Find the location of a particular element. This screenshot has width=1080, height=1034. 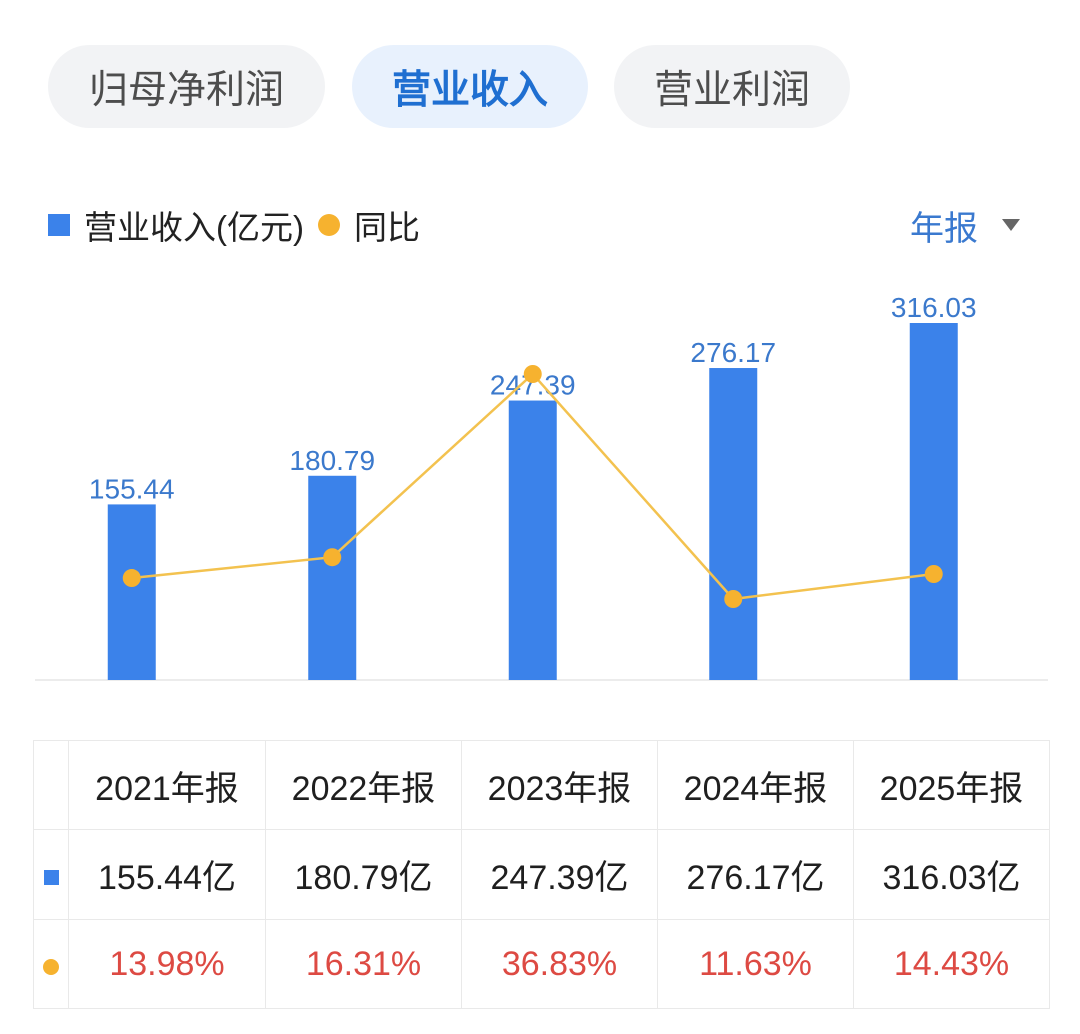

period-header: 2024年报 is located at coordinates (755, 785).